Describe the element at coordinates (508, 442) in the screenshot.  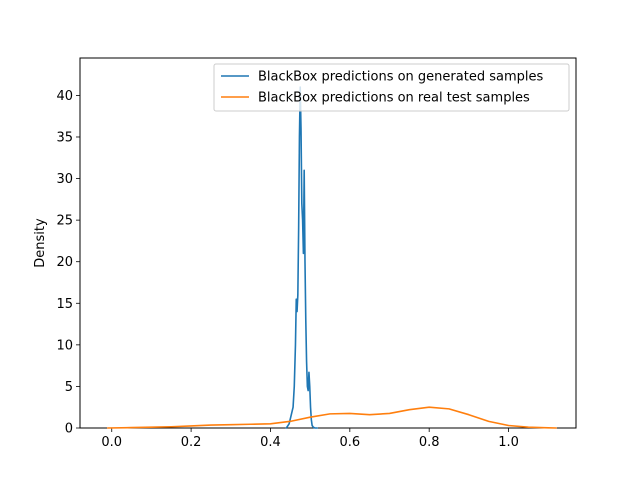
I see `x-tick-label: 1.0` at that location.